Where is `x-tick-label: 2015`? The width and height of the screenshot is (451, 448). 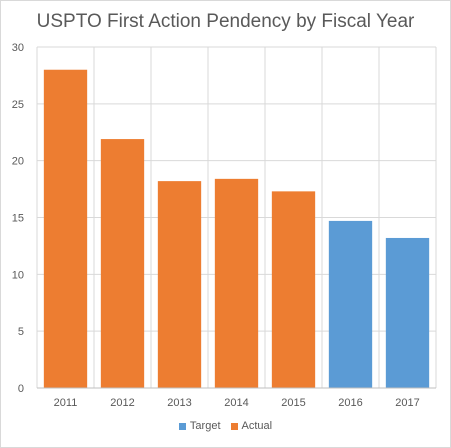 x-tick-label: 2015 is located at coordinates (293, 403).